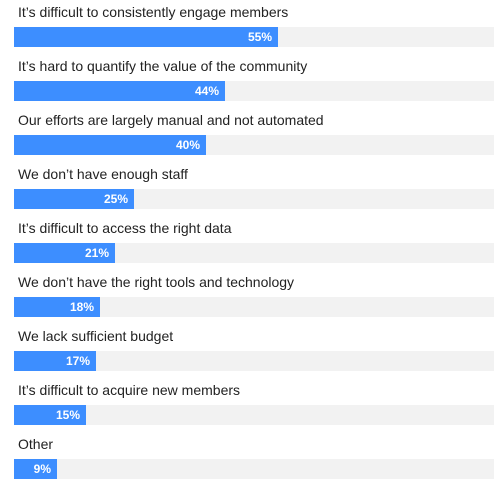 This screenshot has height=494, width=502. I want to click on value-label: 15%, so click(67, 415).